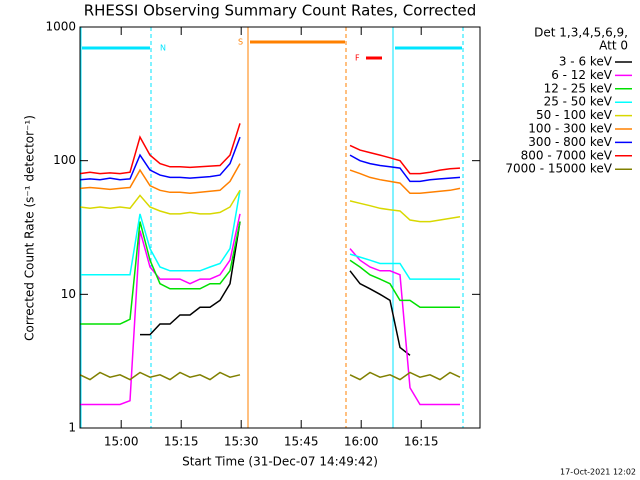 The width and height of the screenshot is (640, 480). Describe the element at coordinates (30, 228) in the screenshot. I see `y-axis-title: Corrected Count Rate (s⁻¹ detector⁻¹)` at that location.